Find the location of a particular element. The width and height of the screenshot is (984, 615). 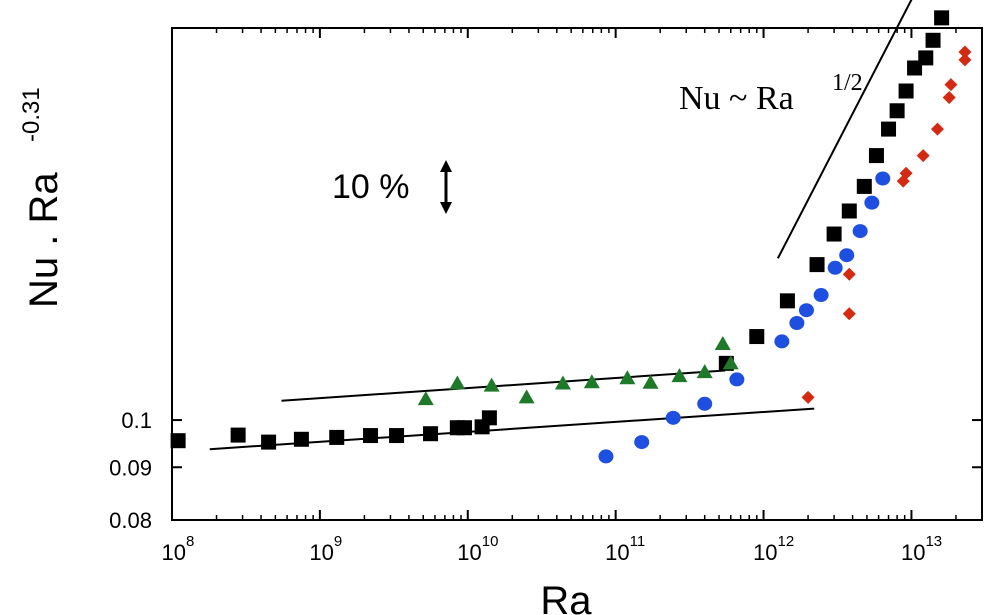

y-axis-title: Nu . Ra -0.31 is located at coordinates (42, 197).